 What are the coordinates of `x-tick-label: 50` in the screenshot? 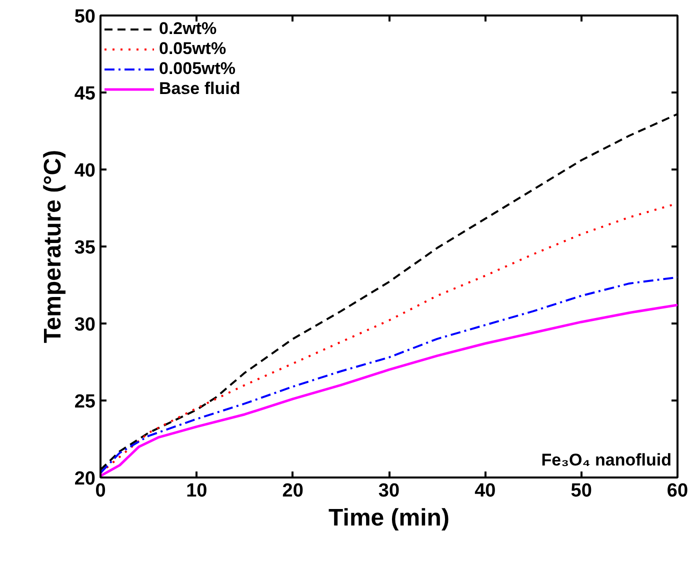 It's located at (581, 491).